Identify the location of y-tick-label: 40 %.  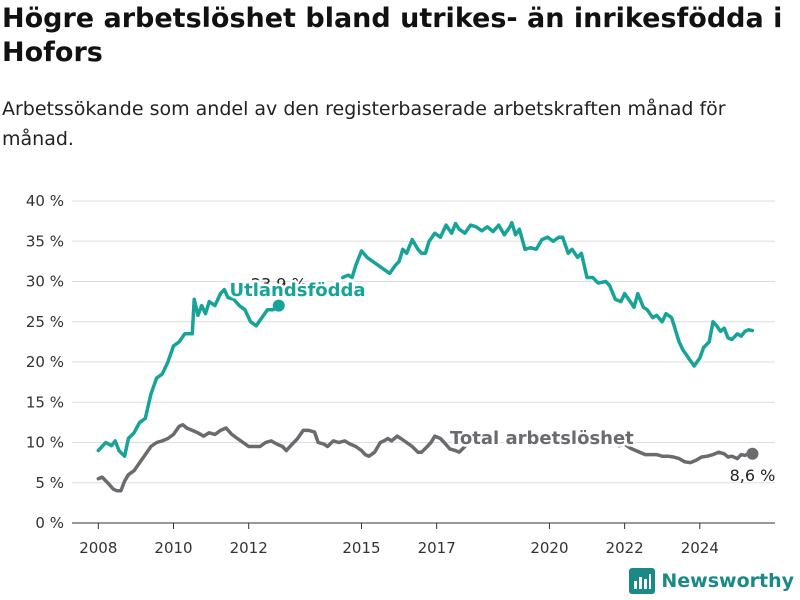
(45, 201).